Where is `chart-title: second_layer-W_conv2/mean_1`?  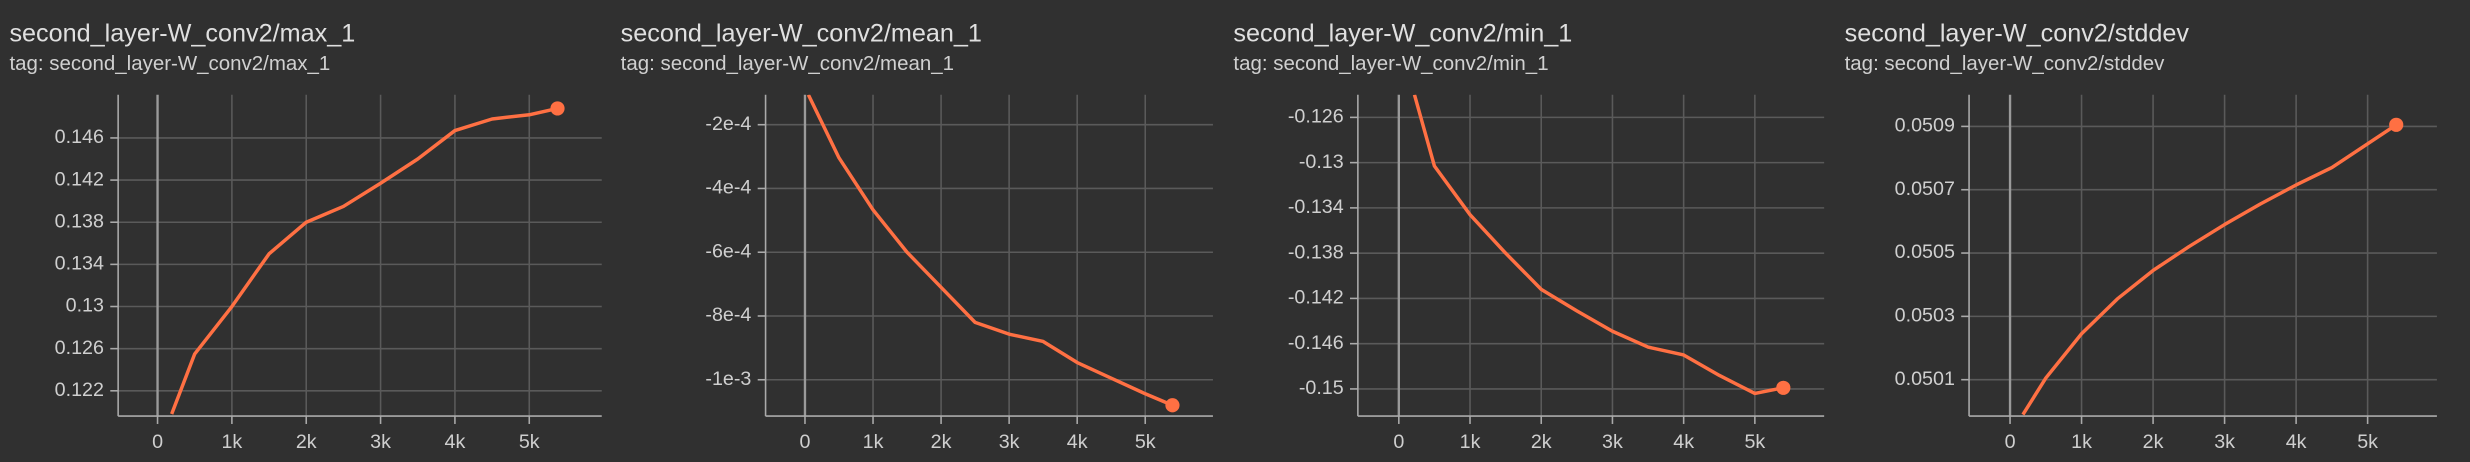
chart-title: second_layer-W_conv2/mean_1 is located at coordinates (801, 34).